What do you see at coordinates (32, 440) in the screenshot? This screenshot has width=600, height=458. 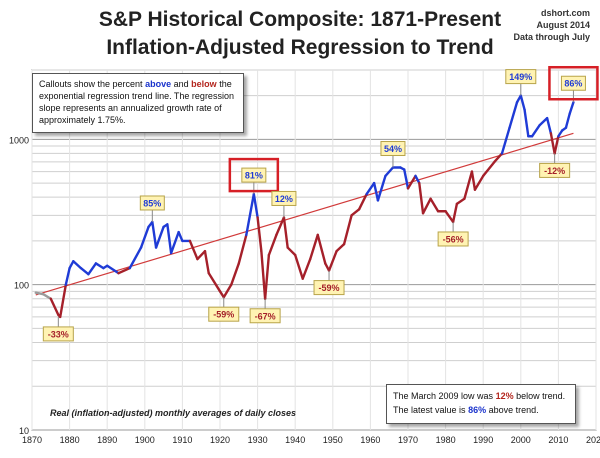 I see `x-tick-label: 1870` at bounding box center [32, 440].